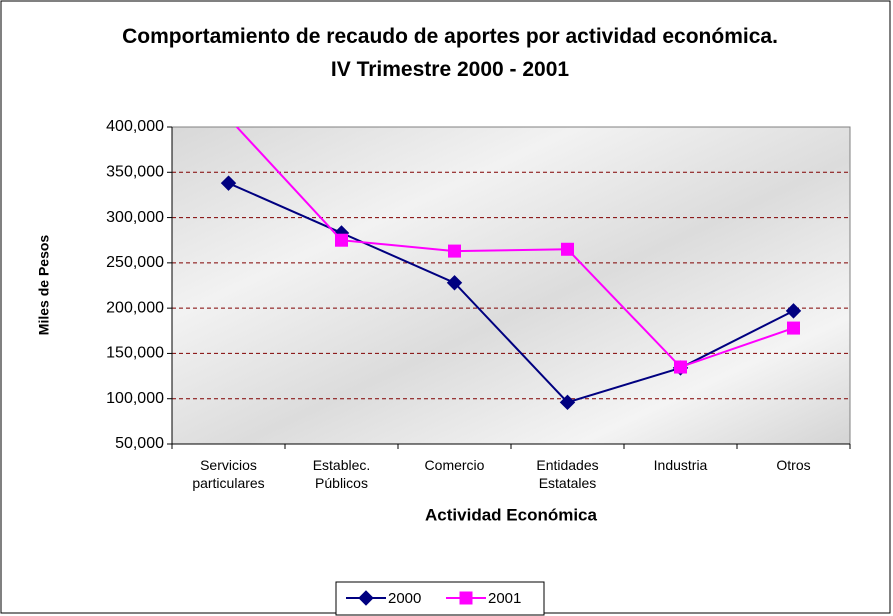  I want to click on y-tick-label: 50,000, so click(139, 443).